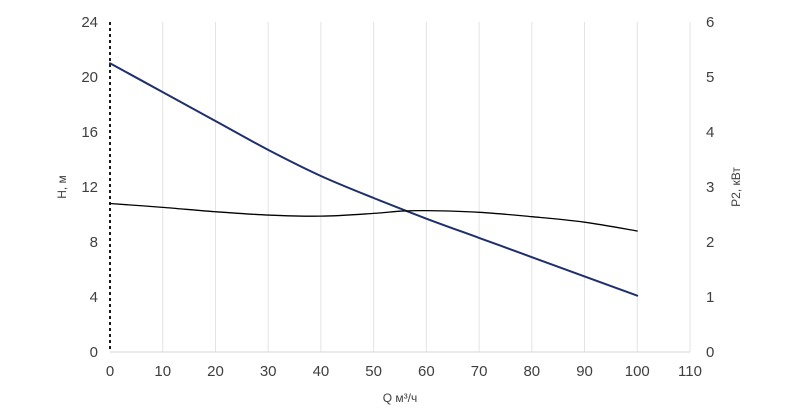  Describe the element at coordinates (710, 77) in the screenshot. I see `y-right-tick-label-5: 5` at that location.